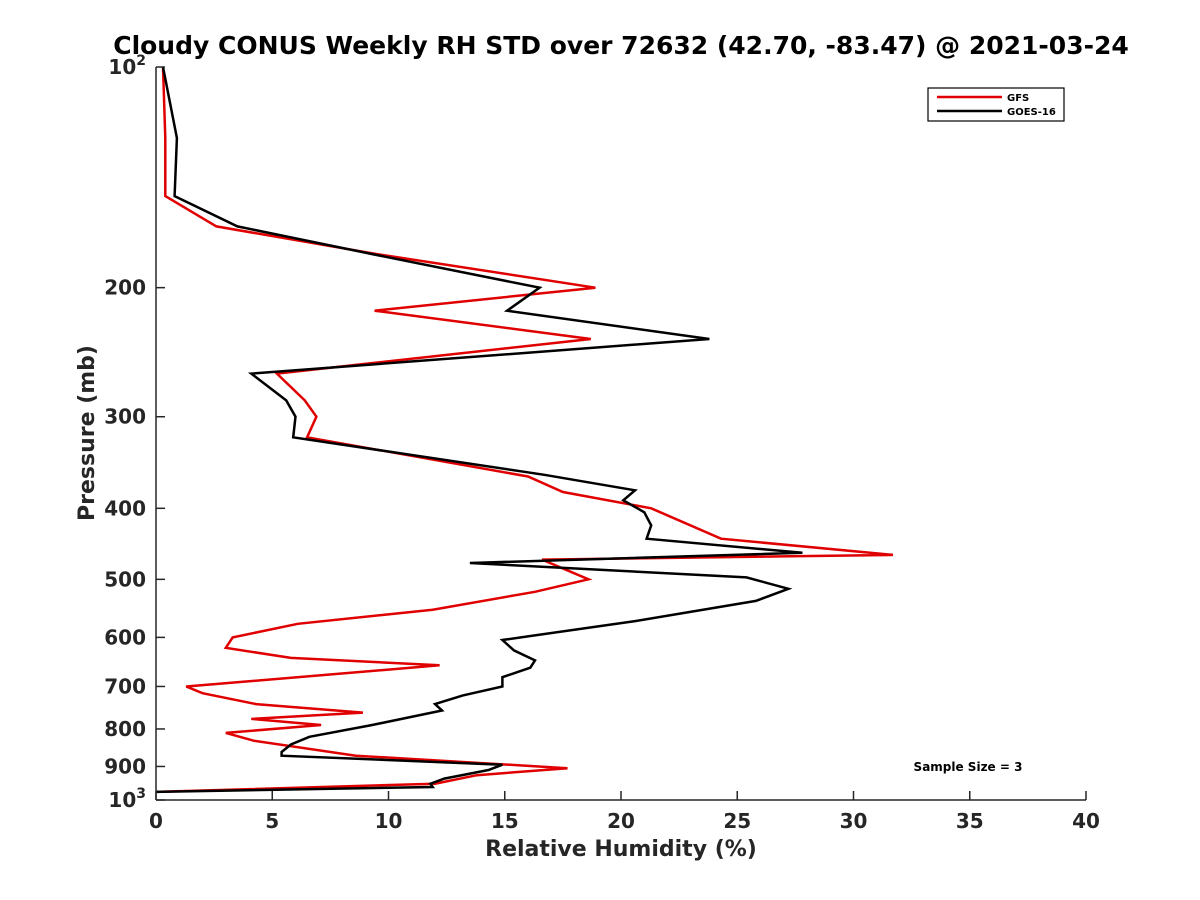 The image size is (1200, 900). Describe the element at coordinates (1018, 98) in the screenshot. I see `legend-label-gfs: GFS` at that location.